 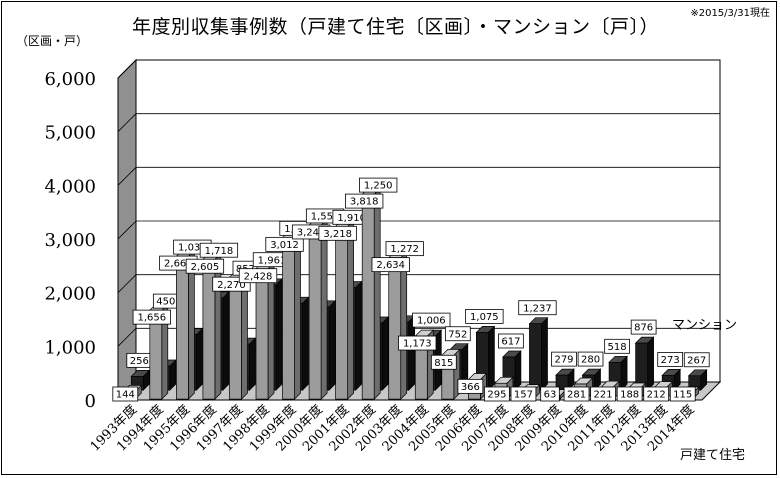 I want to click on data-label-mansion: 1,718, so click(x=219, y=250).